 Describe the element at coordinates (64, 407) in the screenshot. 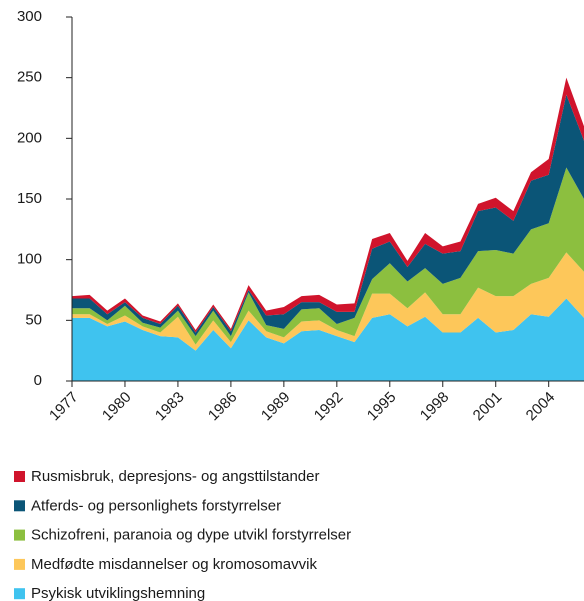

I see `x-tick-label: 1977` at that location.